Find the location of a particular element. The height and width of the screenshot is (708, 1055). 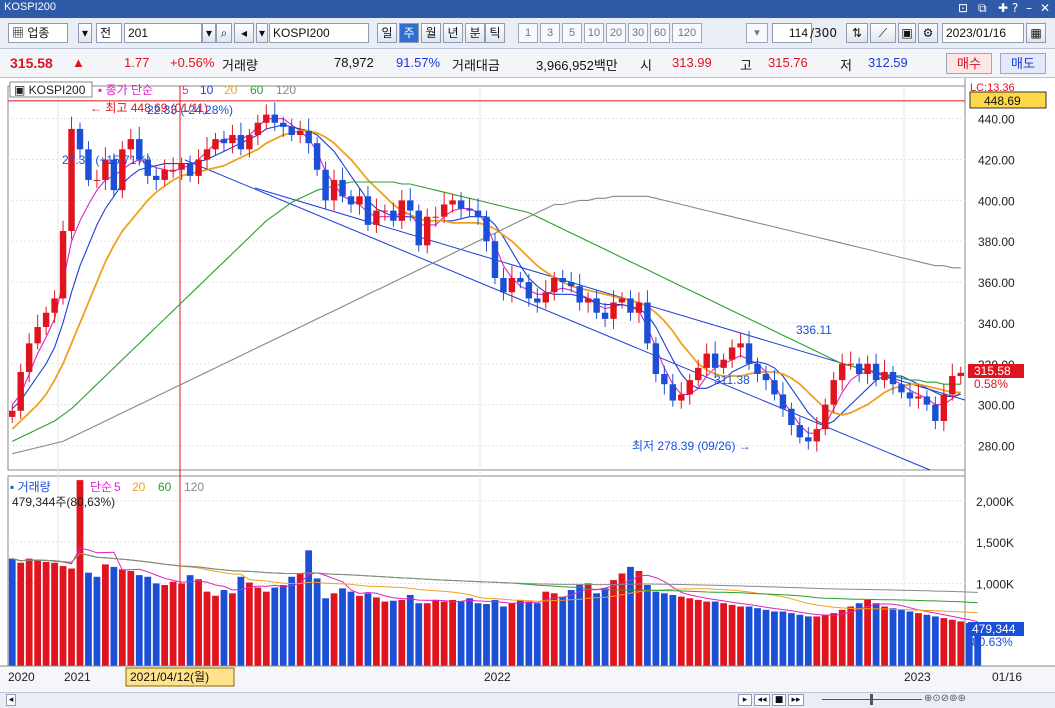

prefix-field: 전 is located at coordinates (109, 33).